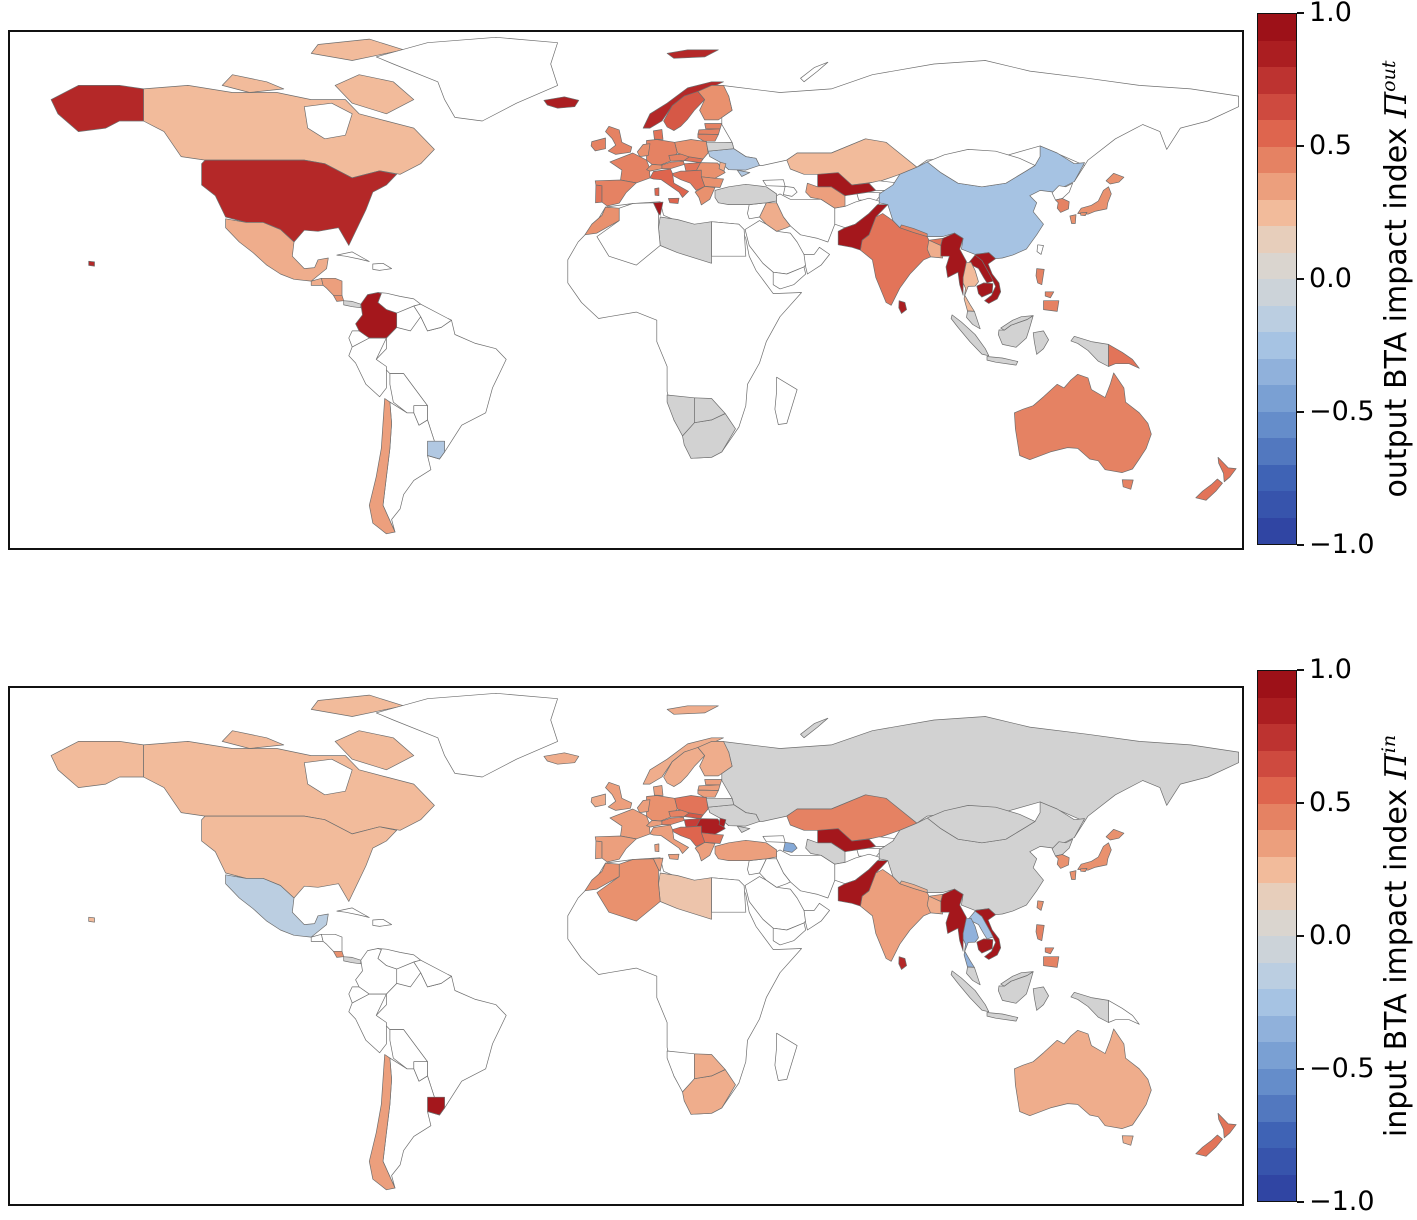 Image resolution: width=1417 pixels, height=1220 pixels. Describe the element at coordinates (339, 298) in the screenshot. I see `country-costa_rica` at that location.